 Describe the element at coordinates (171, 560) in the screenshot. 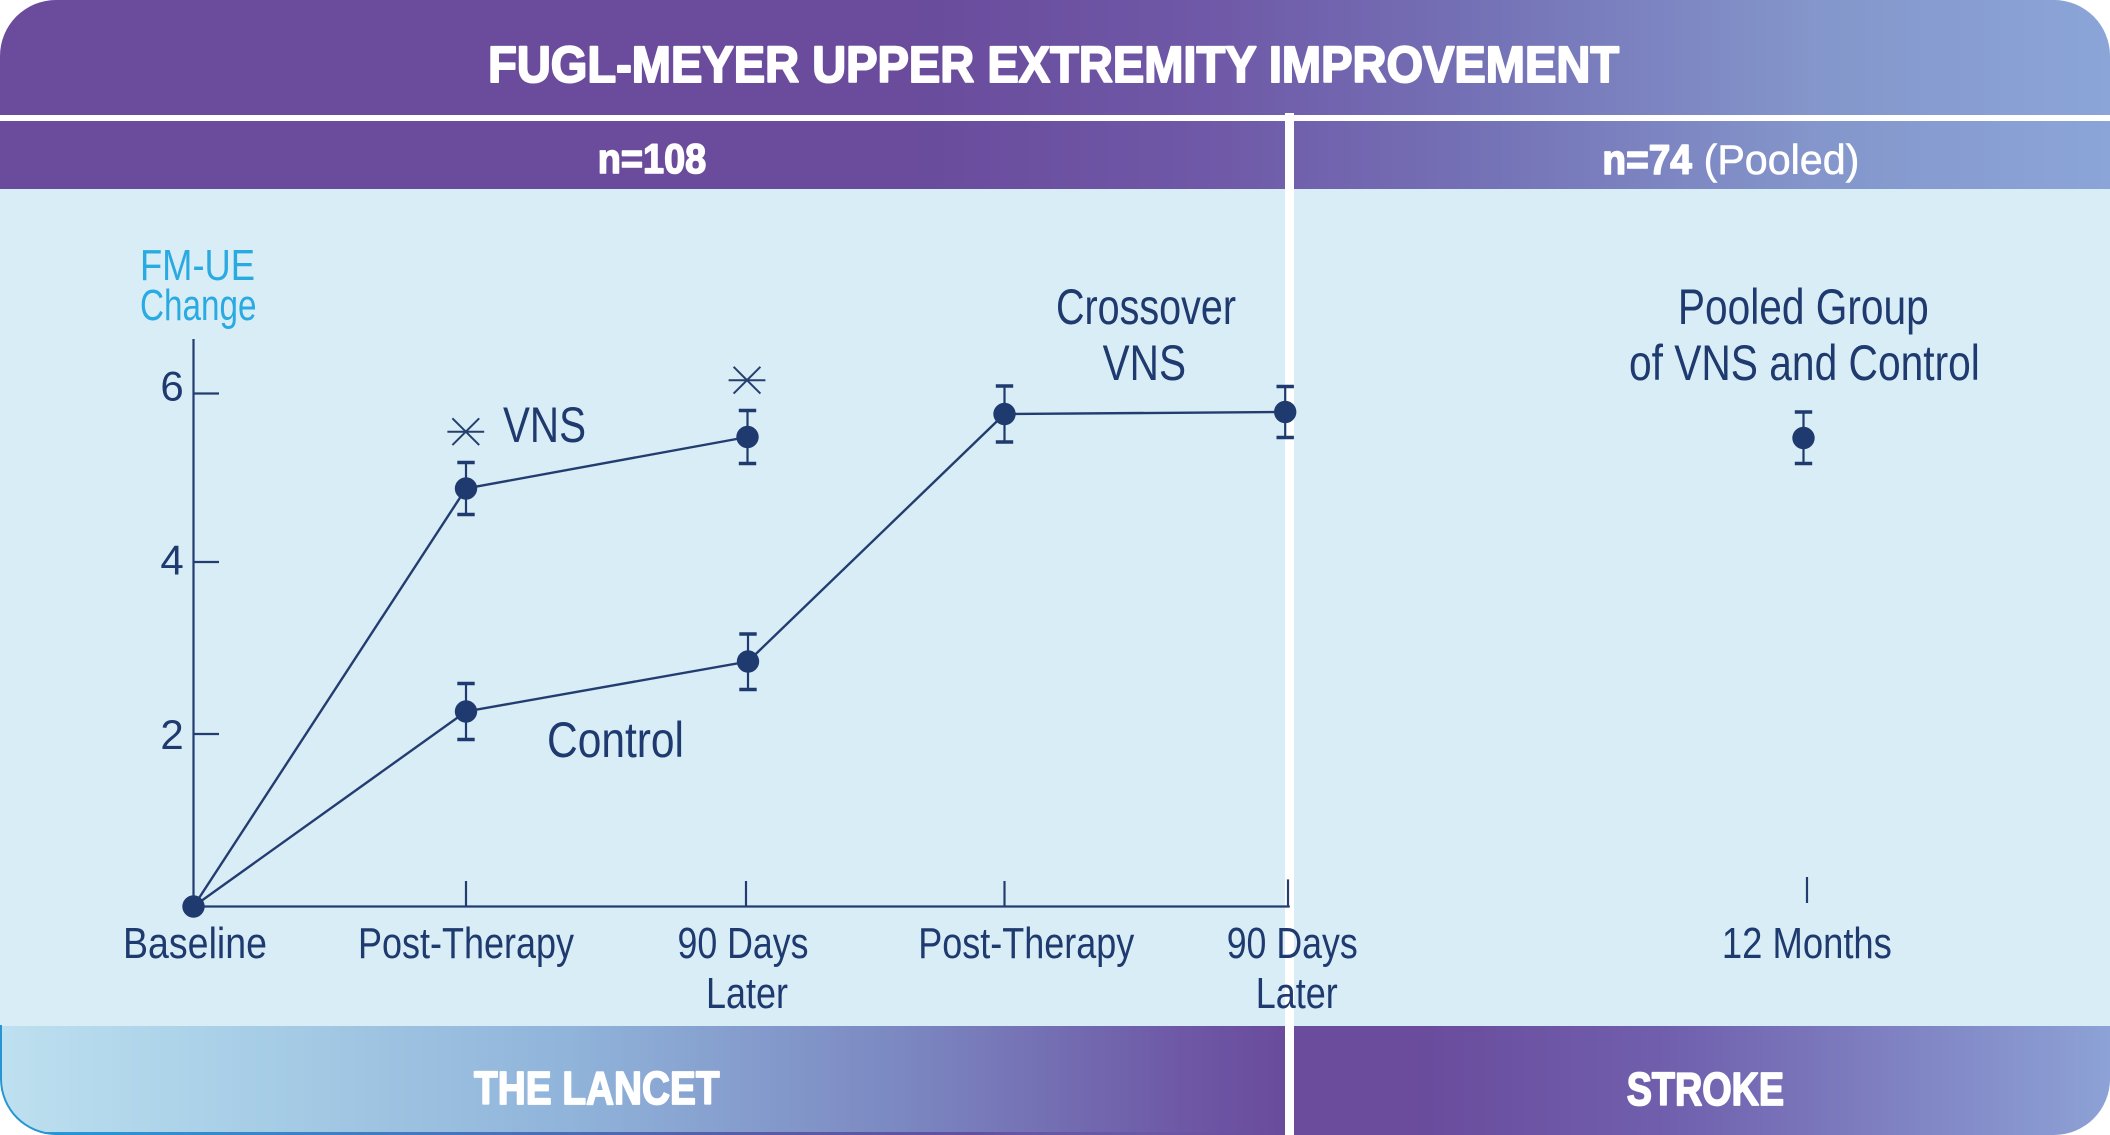

I see `svg-text: 4` at that location.